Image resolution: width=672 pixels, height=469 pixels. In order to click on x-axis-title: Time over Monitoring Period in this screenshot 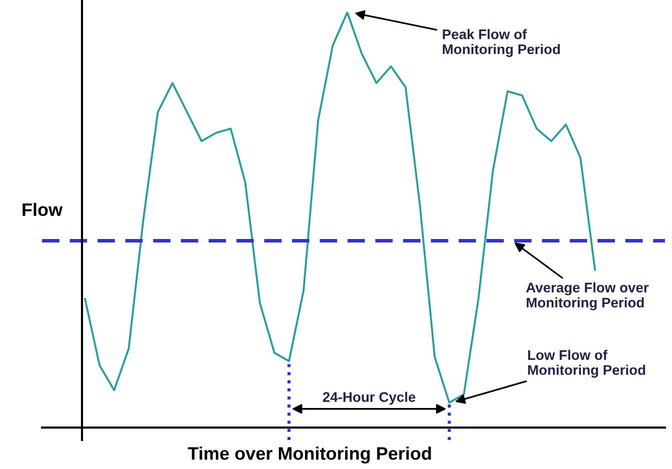, I will do `click(309, 455)`.